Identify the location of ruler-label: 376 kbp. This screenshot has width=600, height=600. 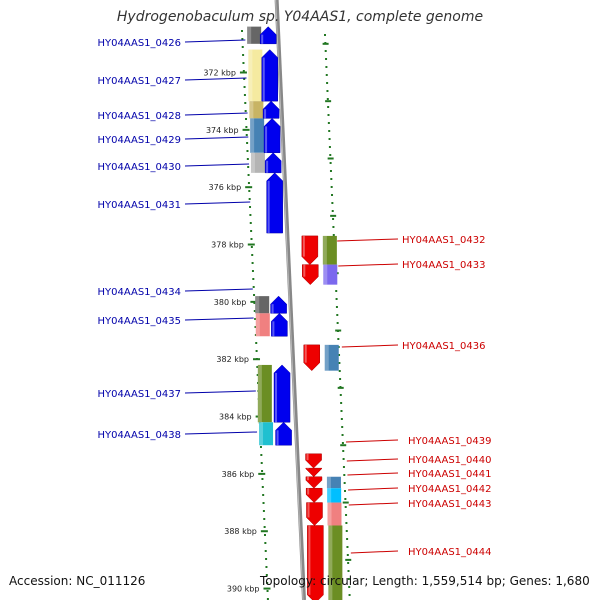
(225, 187).